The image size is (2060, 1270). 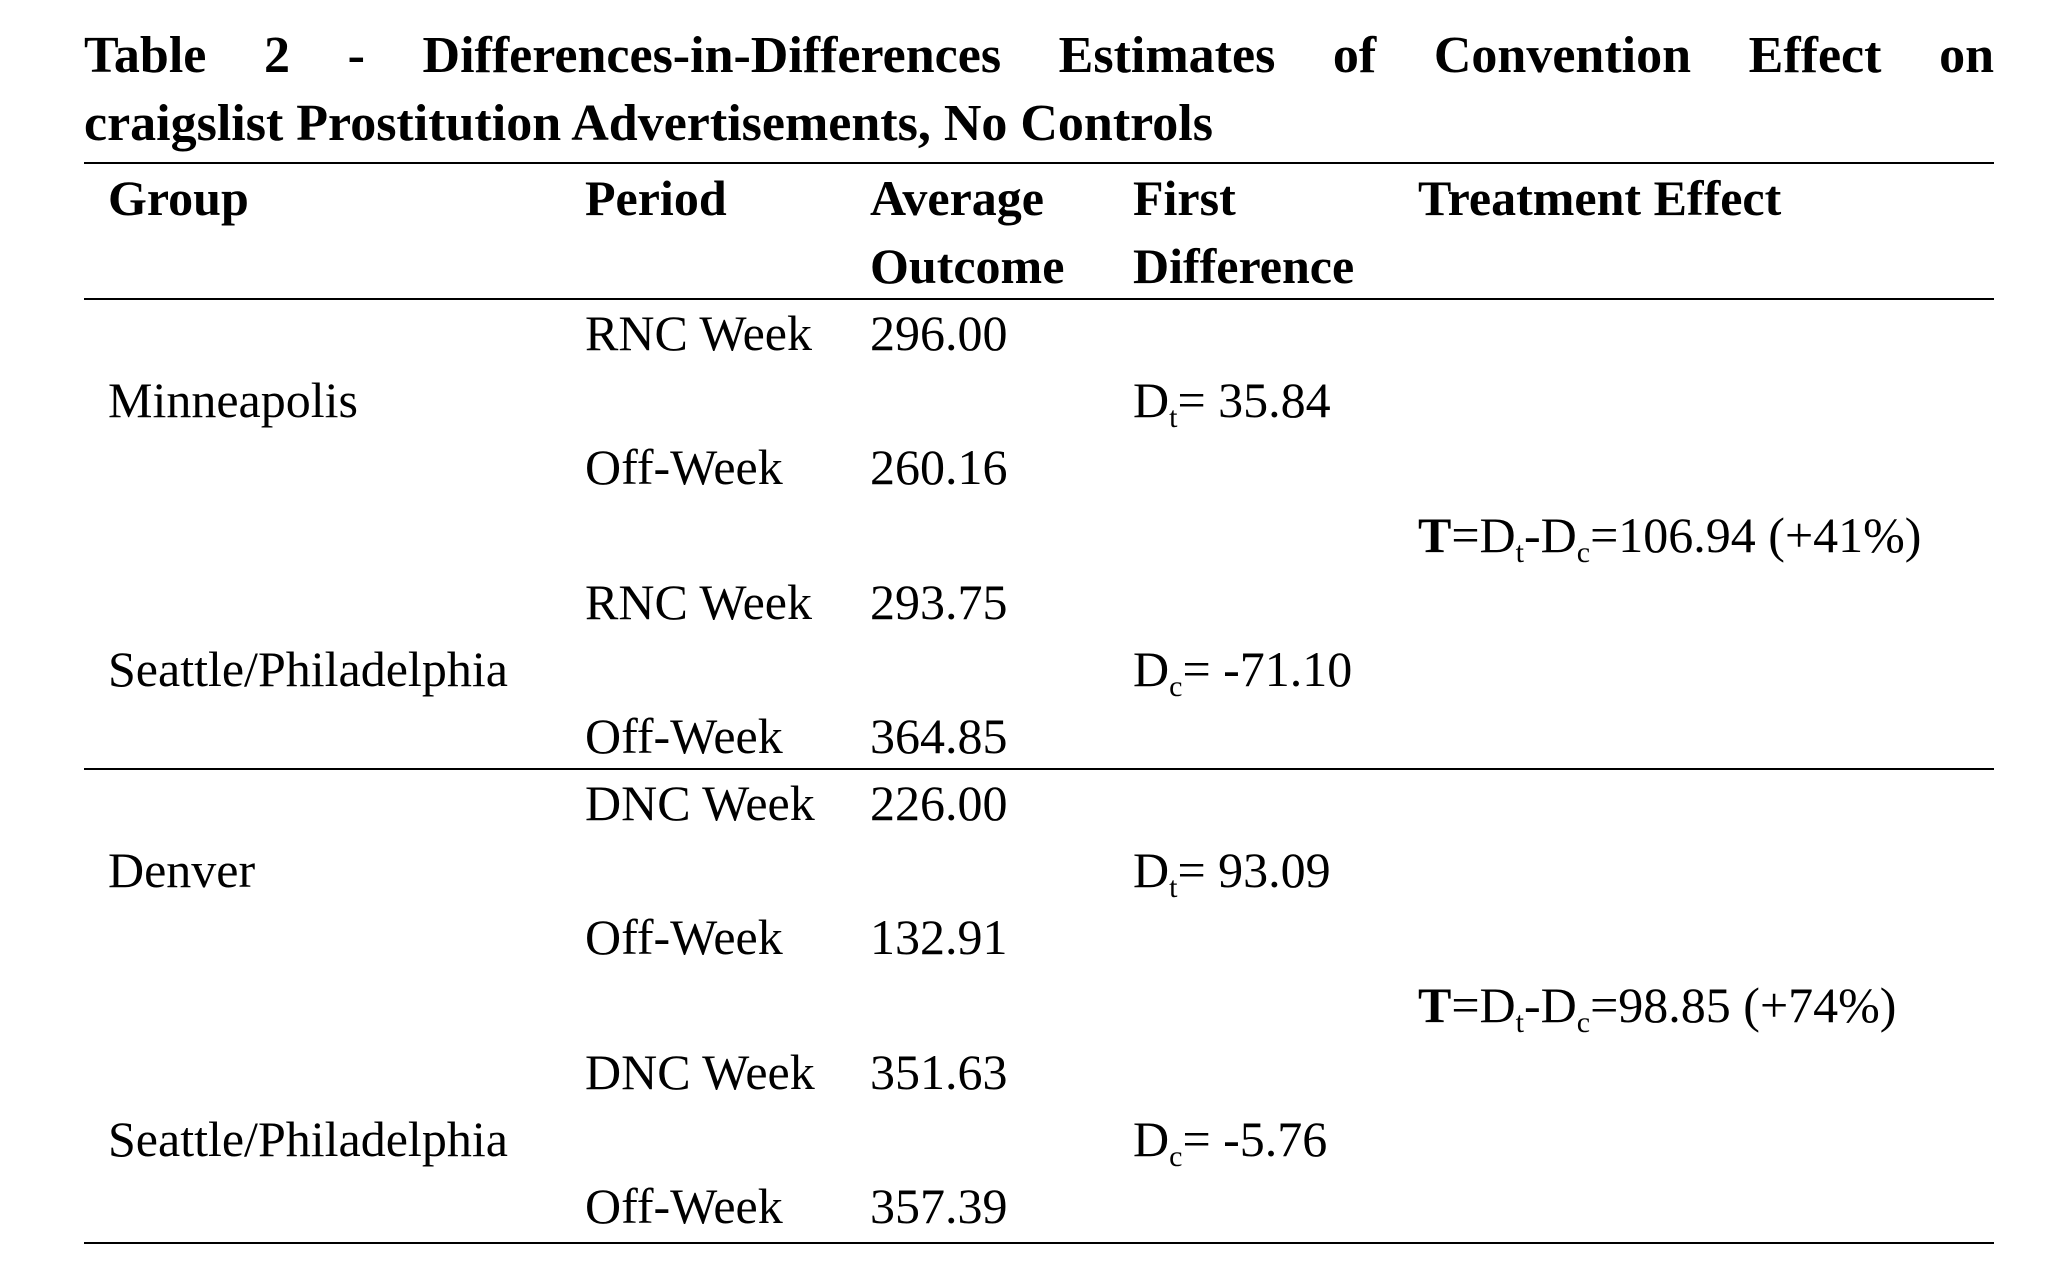 What do you see at coordinates (233, 400) in the screenshot?
I see `group-cell: Minneapolis` at bounding box center [233, 400].